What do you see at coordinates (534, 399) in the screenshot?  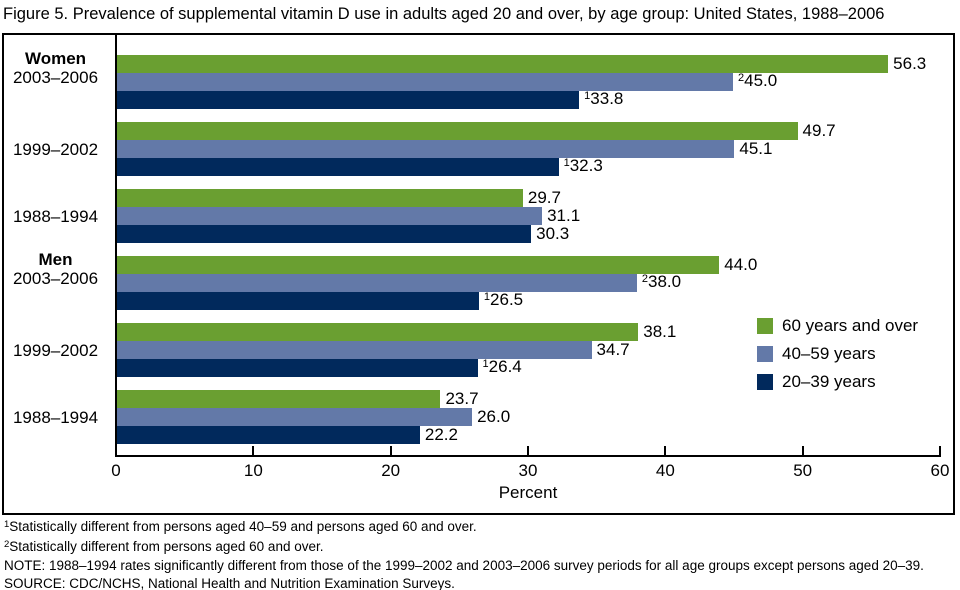 I see `bar-row: 23.7` at bounding box center [534, 399].